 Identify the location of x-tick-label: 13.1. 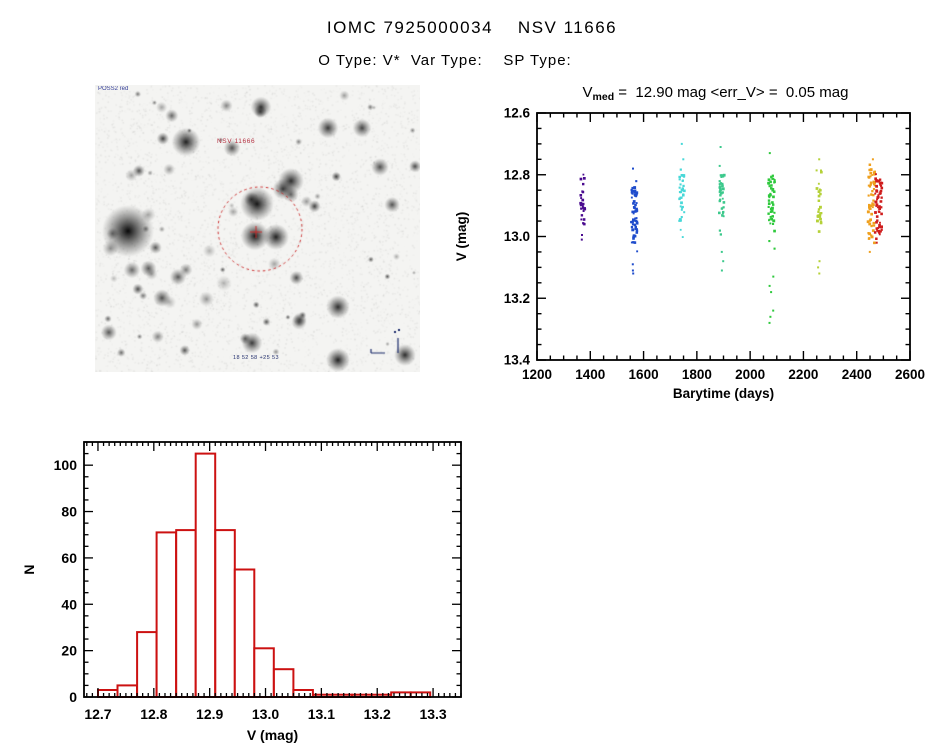
(321, 714).